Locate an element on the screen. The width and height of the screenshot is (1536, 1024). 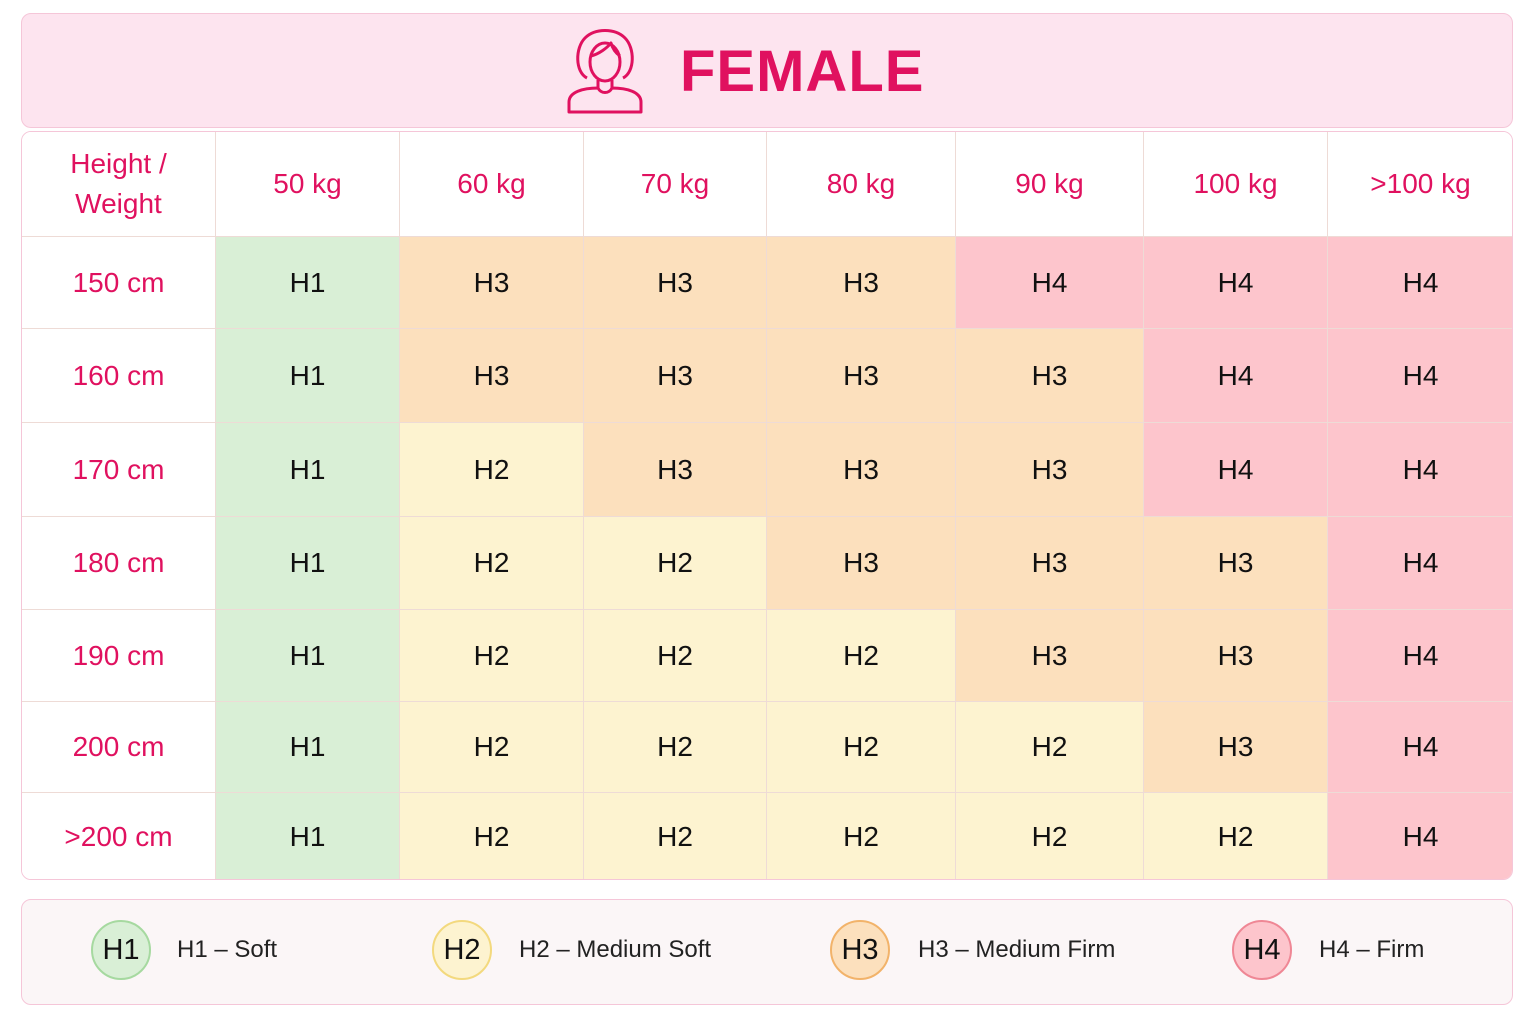
row-header: 160 cm is located at coordinates (119, 376).